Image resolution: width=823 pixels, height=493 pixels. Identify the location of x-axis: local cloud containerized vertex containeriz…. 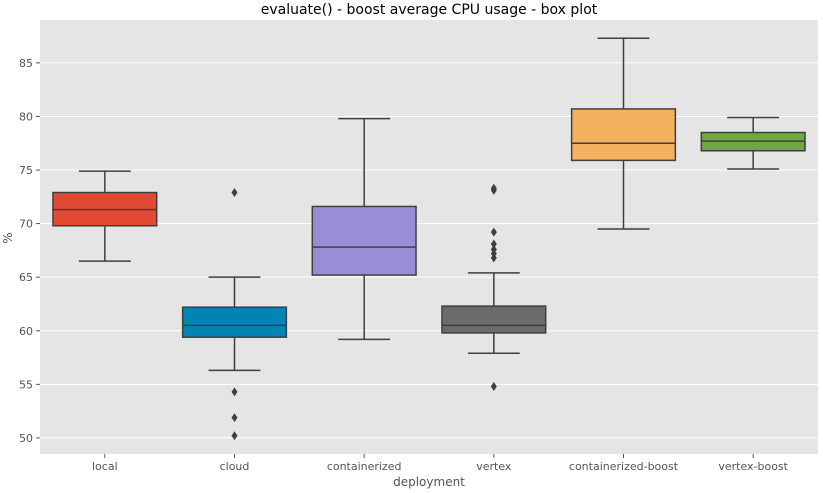
(440, 463).